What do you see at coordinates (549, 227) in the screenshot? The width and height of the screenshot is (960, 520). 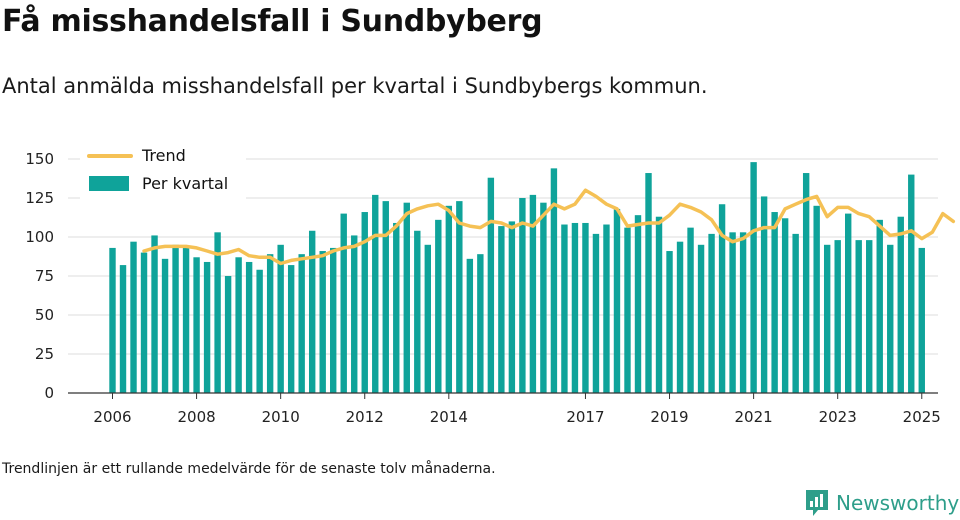 I see `trend-series` at bounding box center [549, 227].